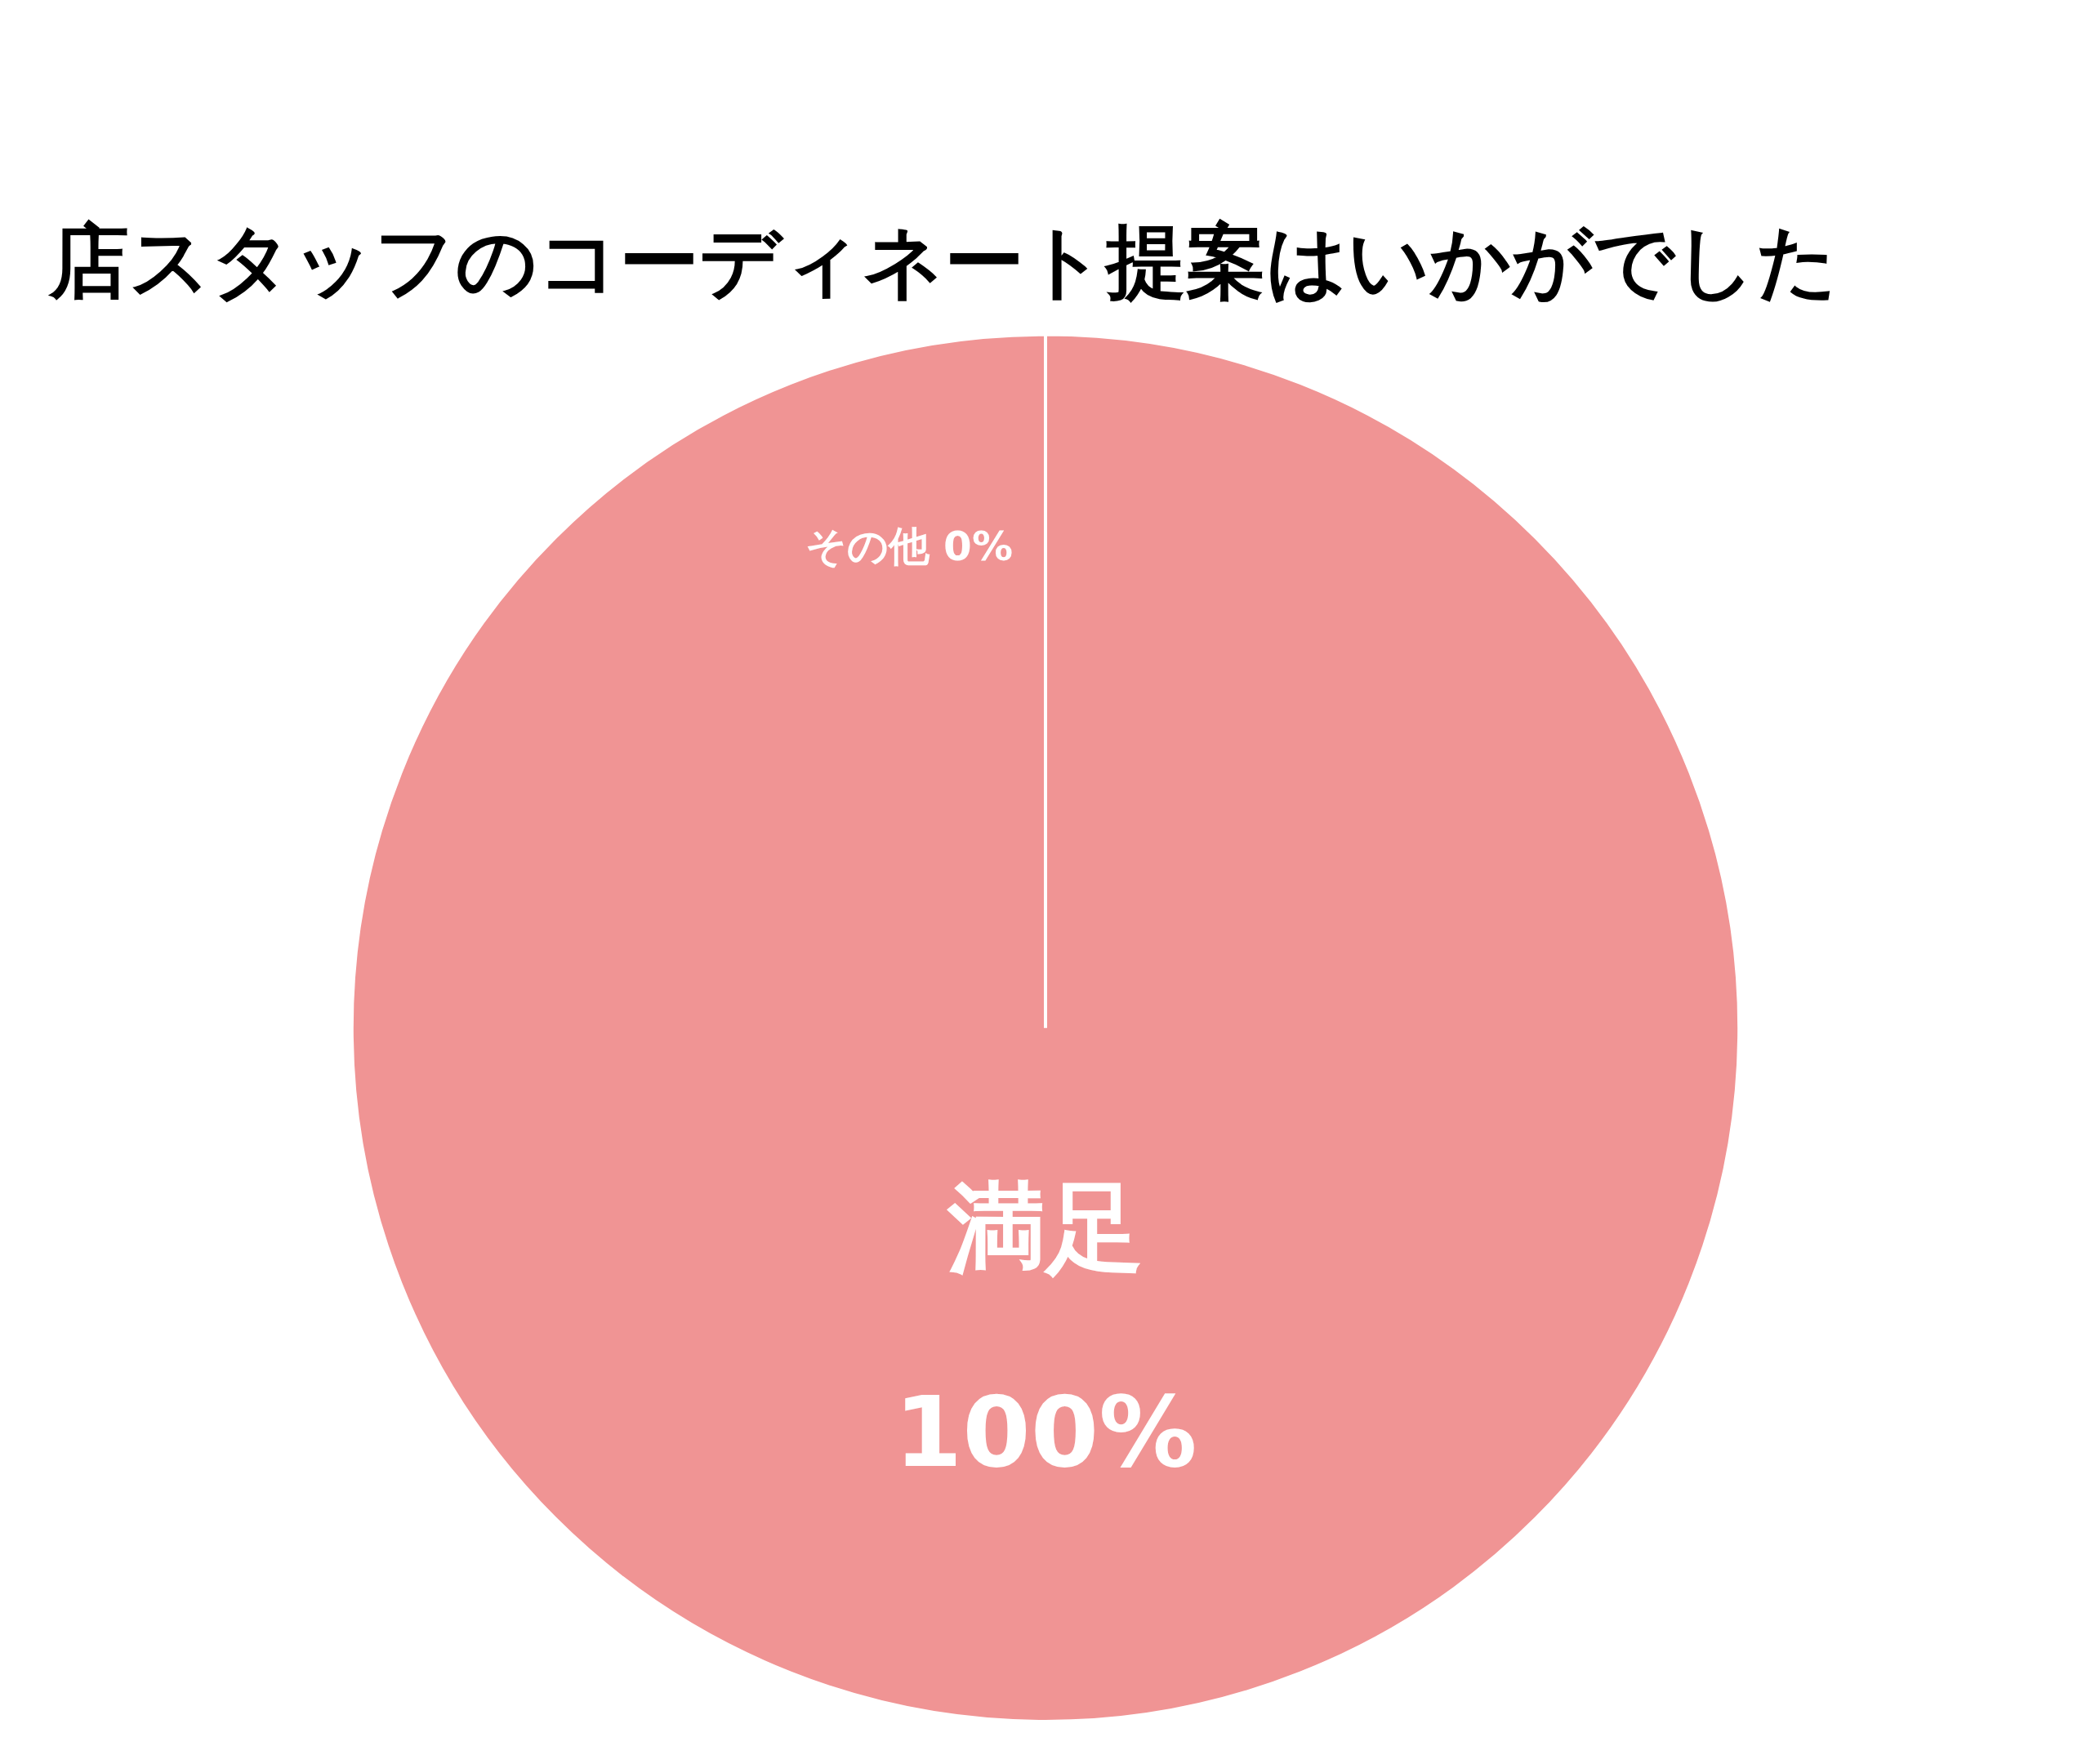 Image resolution: width=2091 pixels, height=1764 pixels. I want to click on category-label: その他 0%, so click(909, 546).